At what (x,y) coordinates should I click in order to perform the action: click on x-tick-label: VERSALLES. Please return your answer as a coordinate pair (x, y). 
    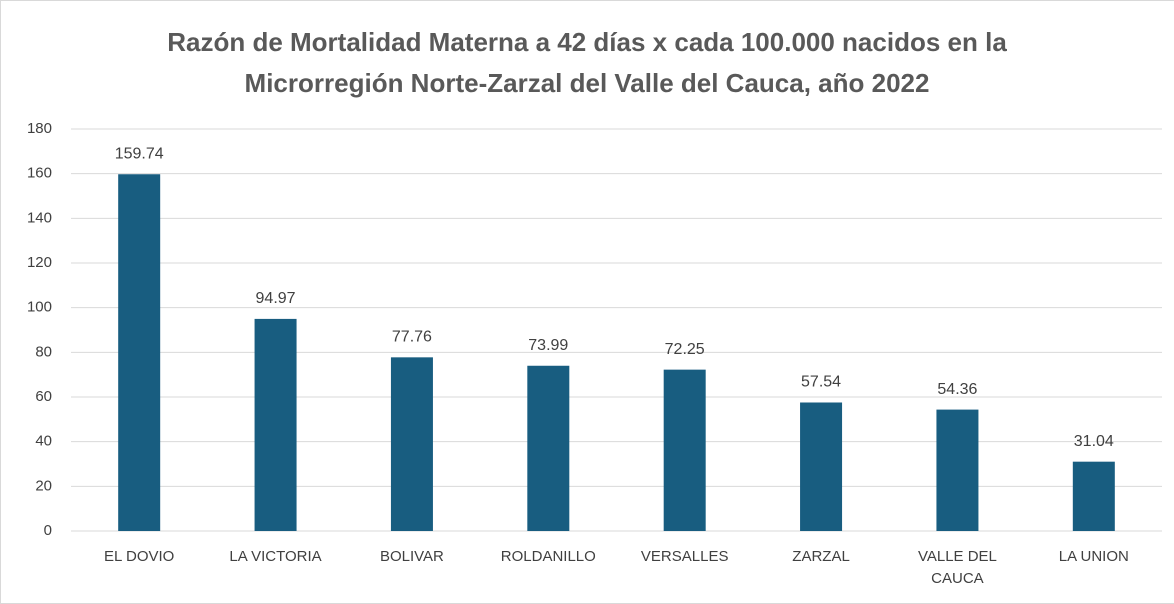
    Looking at the image, I should click on (684, 556).